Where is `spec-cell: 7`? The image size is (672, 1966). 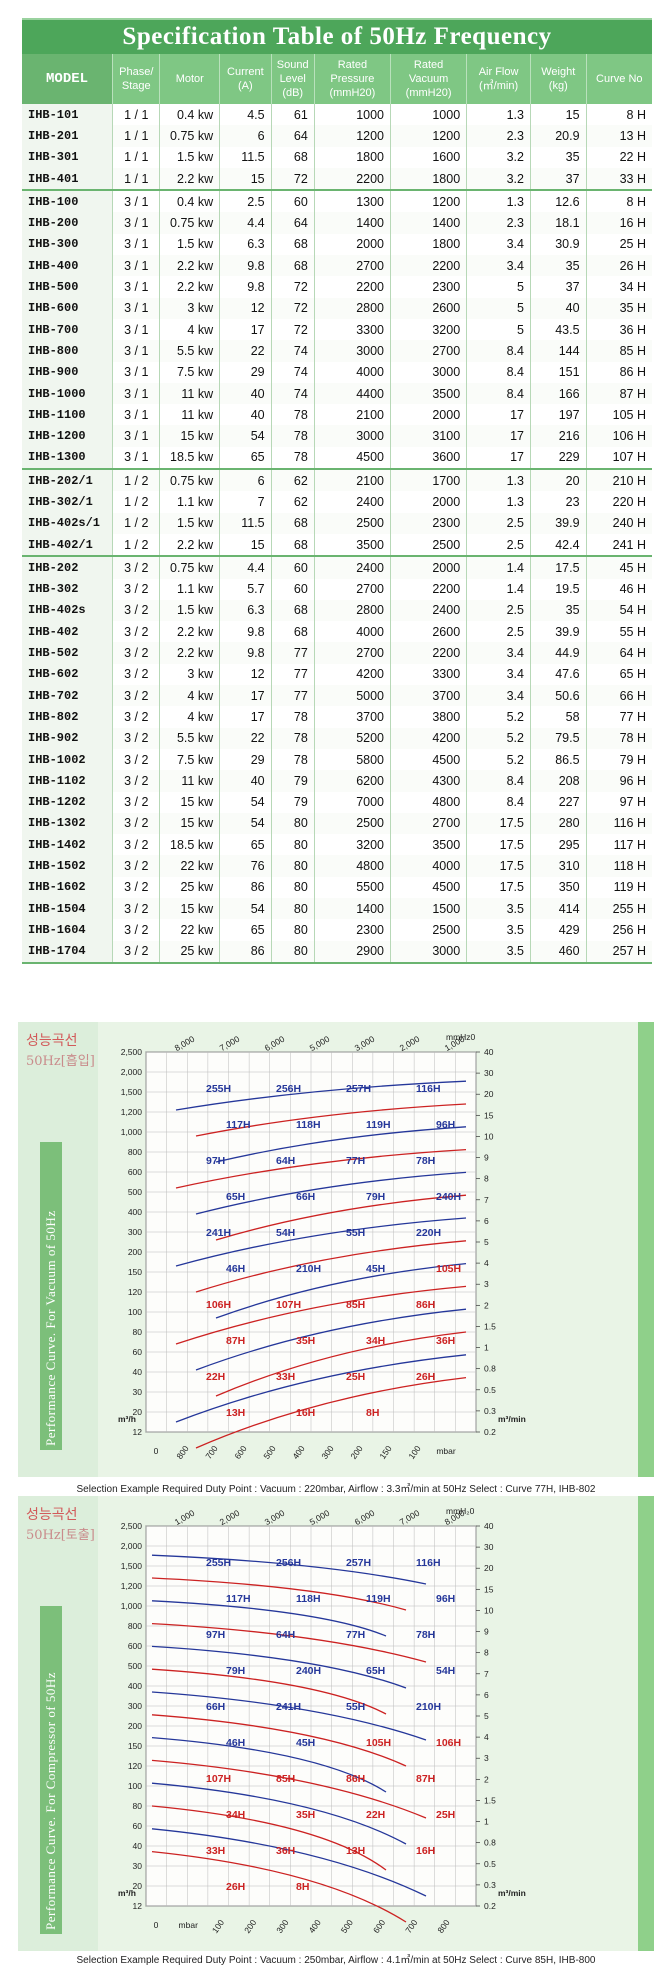 spec-cell: 7 is located at coordinates (245, 502).